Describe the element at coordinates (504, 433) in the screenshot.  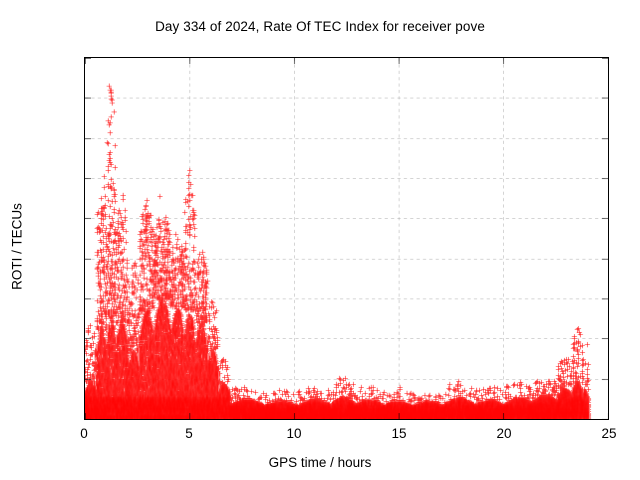
I see `x-tick-label: 20` at that location.